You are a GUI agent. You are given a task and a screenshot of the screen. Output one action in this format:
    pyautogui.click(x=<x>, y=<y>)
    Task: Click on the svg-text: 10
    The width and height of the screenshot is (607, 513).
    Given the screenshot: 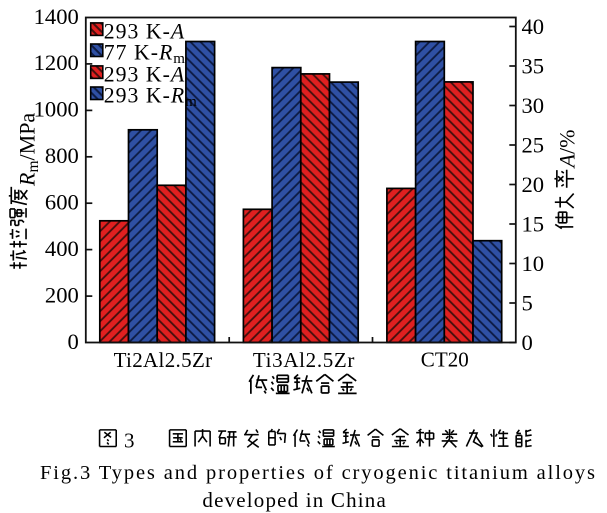 What is the action you would take?
    pyautogui.click(x=533, y=263)
    